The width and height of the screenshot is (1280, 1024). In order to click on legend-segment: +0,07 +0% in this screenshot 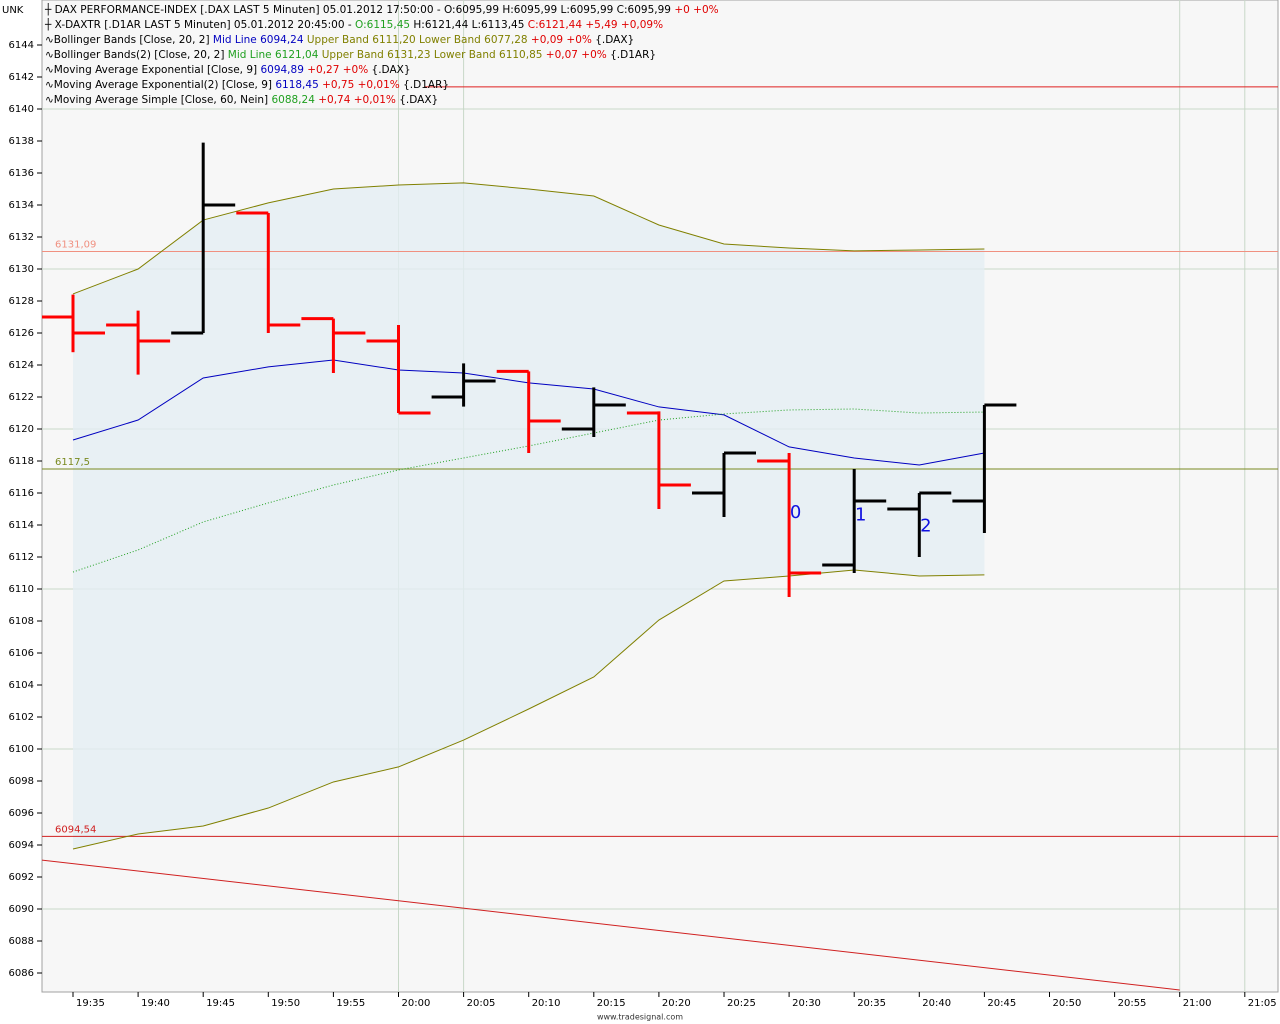, I will do `click(576, 55)`.